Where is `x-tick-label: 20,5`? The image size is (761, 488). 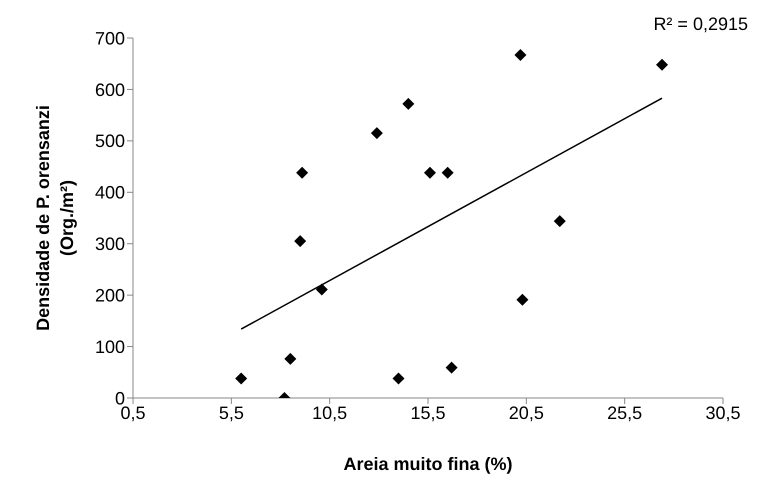 x-tick-label: 20,5 is located at coordinates (526, 412).